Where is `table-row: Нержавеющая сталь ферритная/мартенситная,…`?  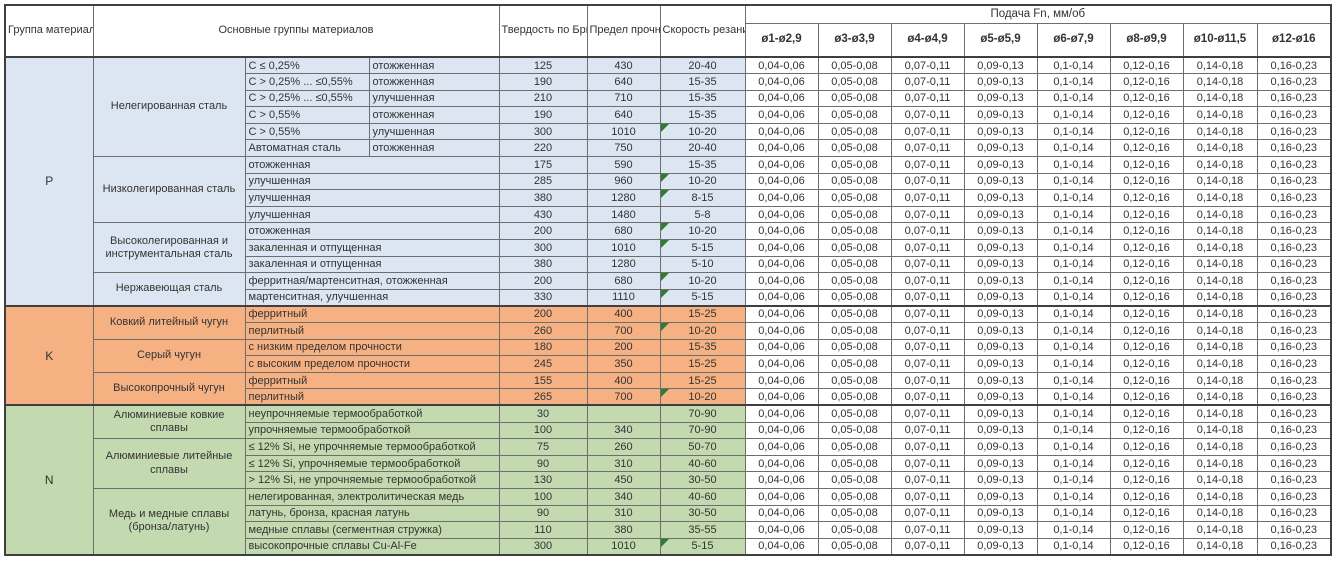 table-row: Нержавеющая сталь ферритная/мартенситная,… is located at coordinates (668, 289).